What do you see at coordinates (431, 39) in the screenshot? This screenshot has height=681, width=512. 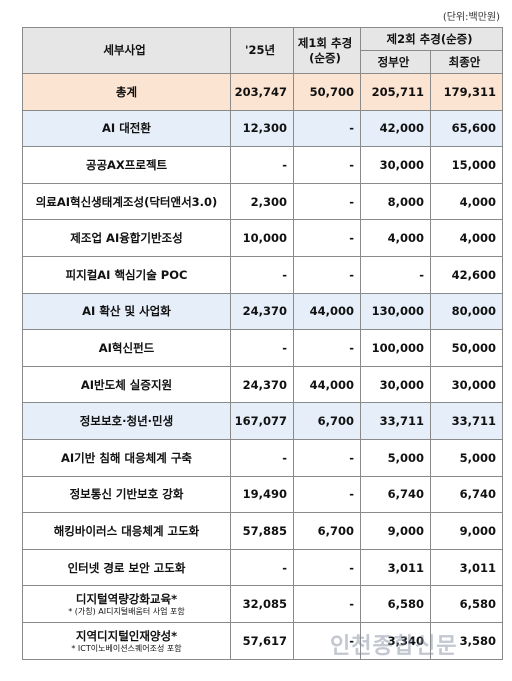 I see `header-cell: 제2회 추경(순증)` at bounding box center [431, 39].